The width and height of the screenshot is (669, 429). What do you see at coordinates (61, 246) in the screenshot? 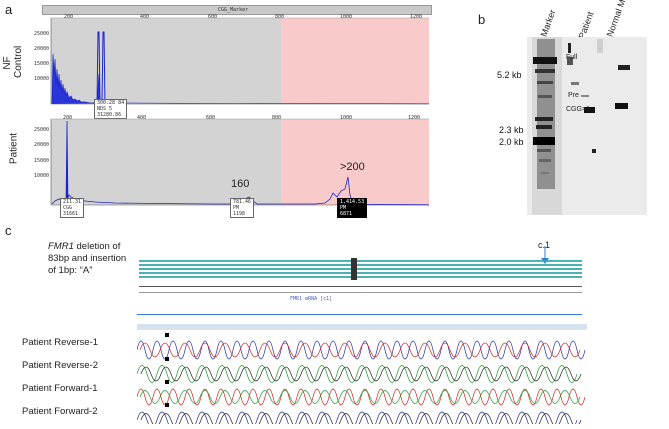
I see `desc-gene-name: FMR1` at bounding box center [61, 246].